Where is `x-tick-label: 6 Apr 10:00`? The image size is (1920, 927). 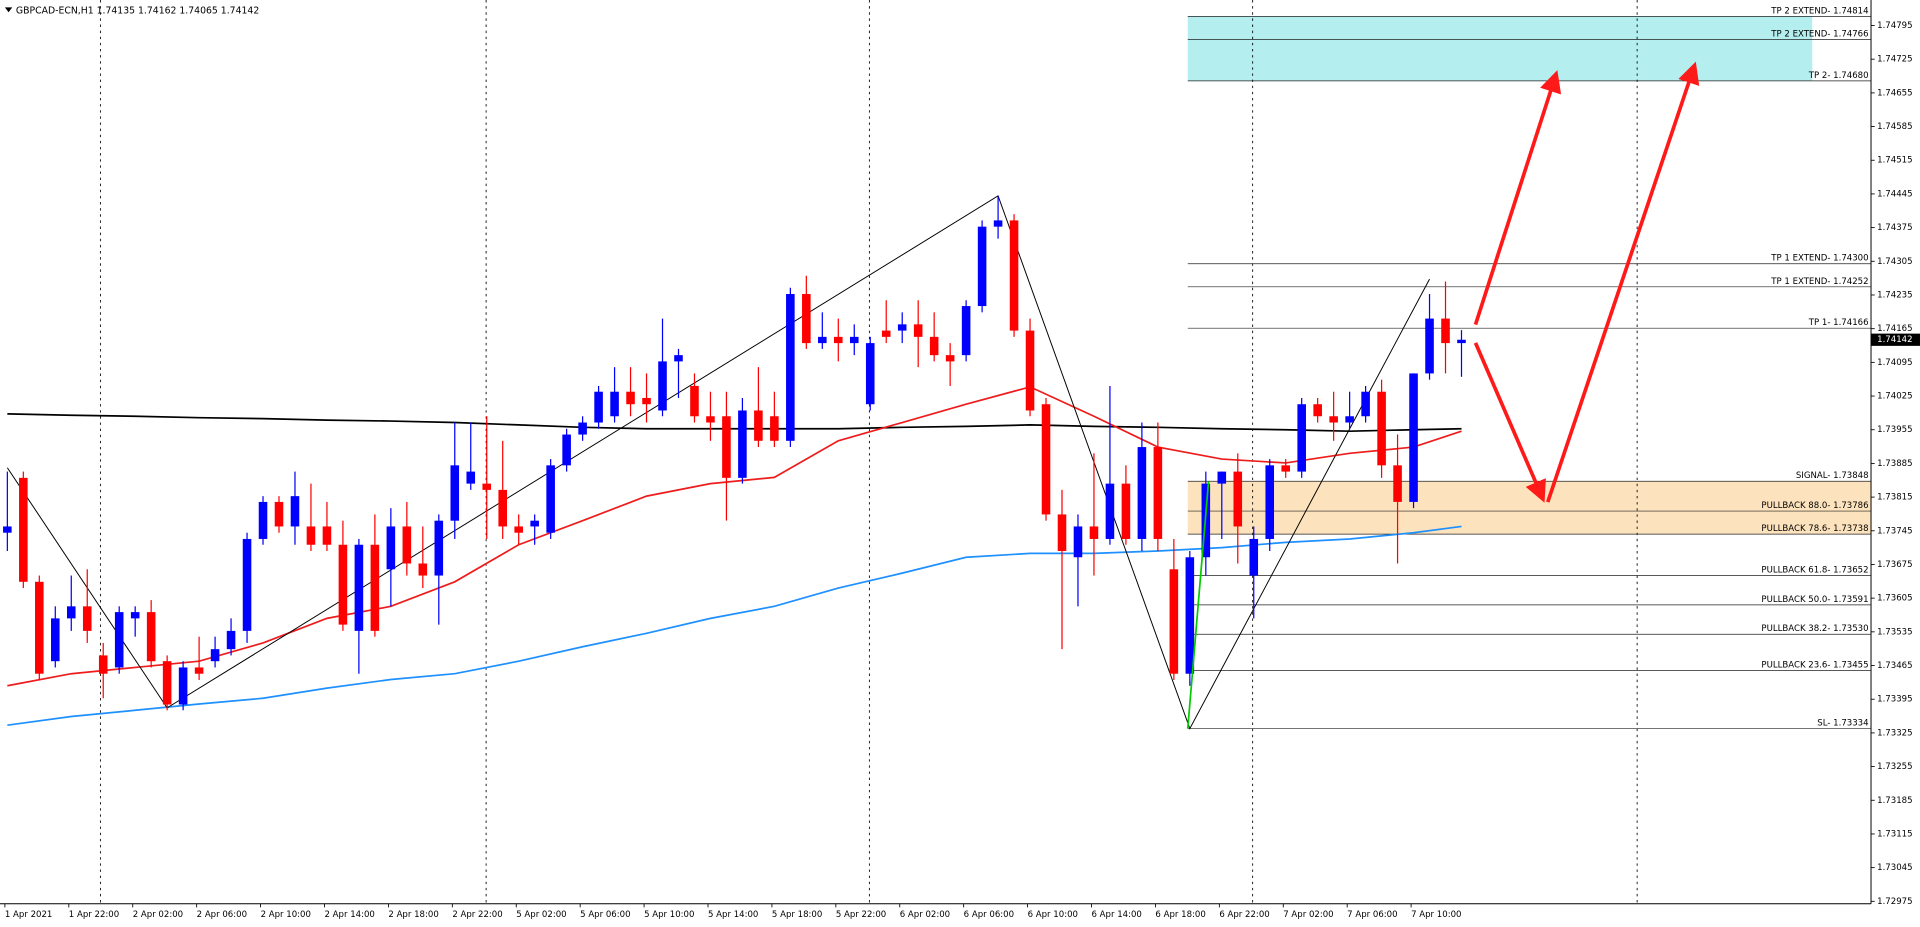 x-tick-label: 6 Apr 10:00 is located at coordinates (1053, 915).